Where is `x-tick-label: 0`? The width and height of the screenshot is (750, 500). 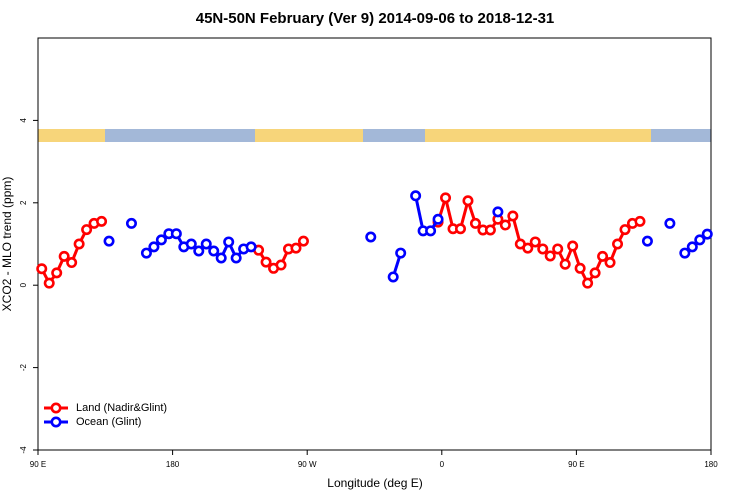
x-tick-label: 0 is located at coordinates (442, 464).